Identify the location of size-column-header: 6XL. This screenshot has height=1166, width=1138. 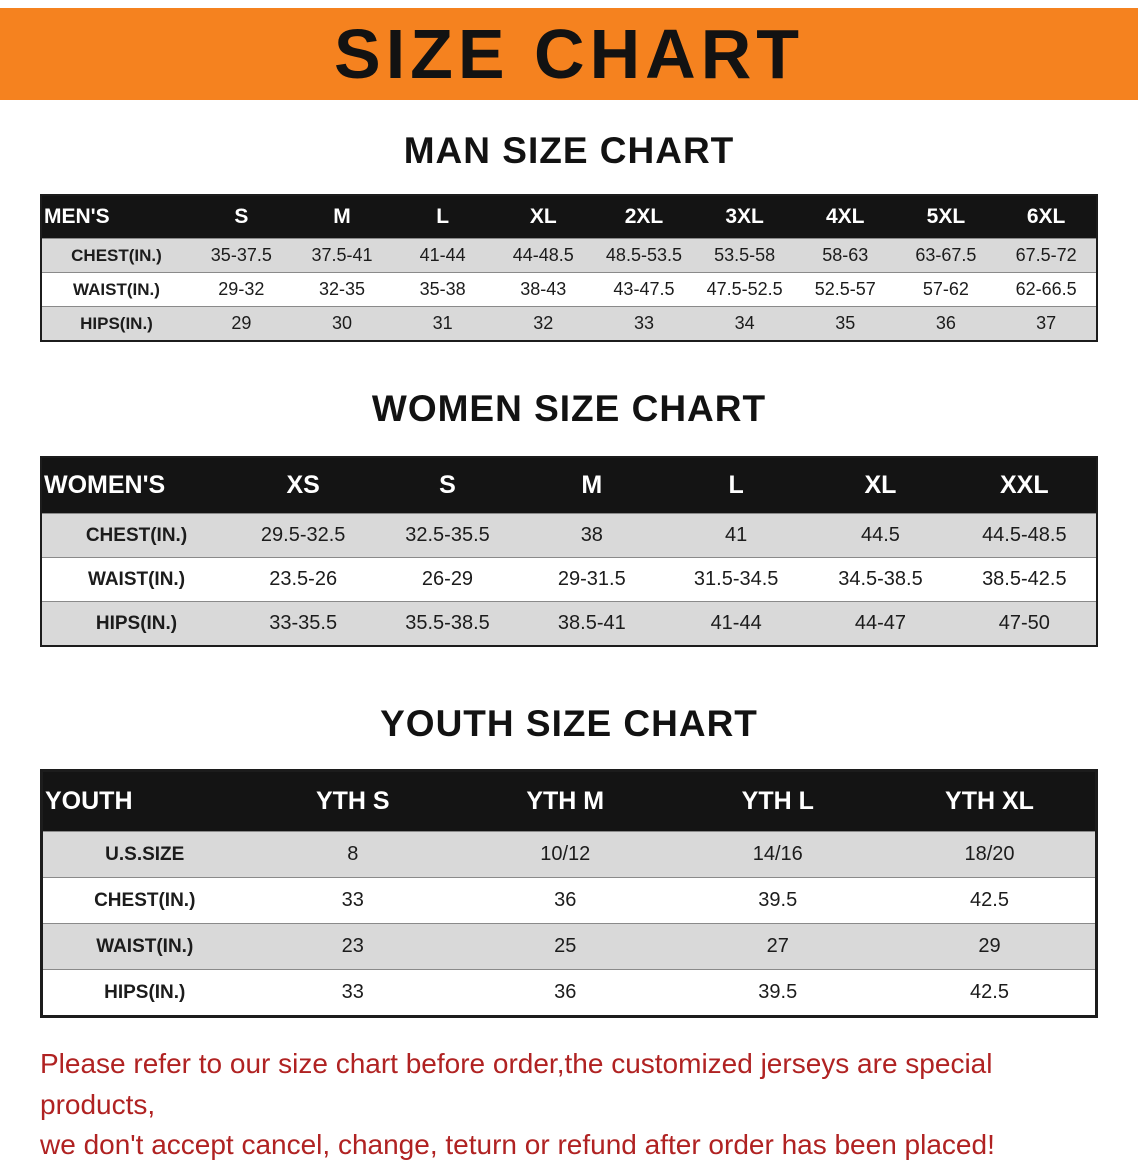
(1046, 217).